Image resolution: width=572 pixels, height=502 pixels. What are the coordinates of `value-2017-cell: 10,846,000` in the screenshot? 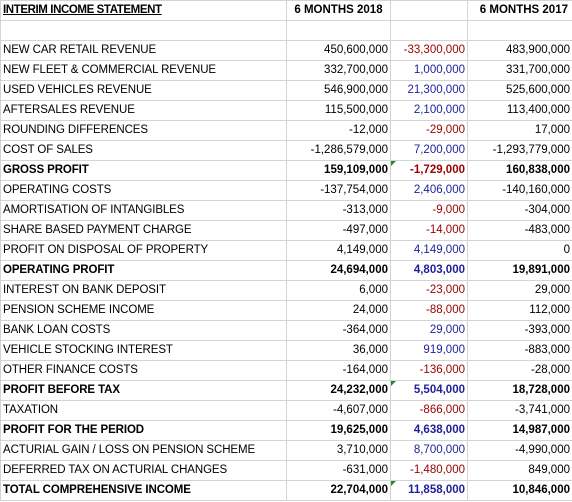 It's located at (519, 490).